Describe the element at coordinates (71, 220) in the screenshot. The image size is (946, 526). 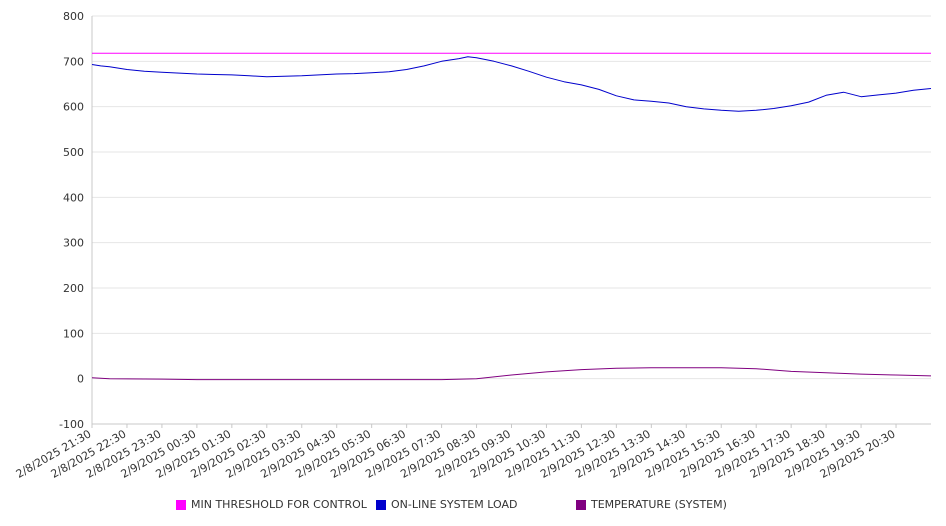
I see `y-tick-labels: -100 0 100 200 300 400 500 600 700 800` at that location.